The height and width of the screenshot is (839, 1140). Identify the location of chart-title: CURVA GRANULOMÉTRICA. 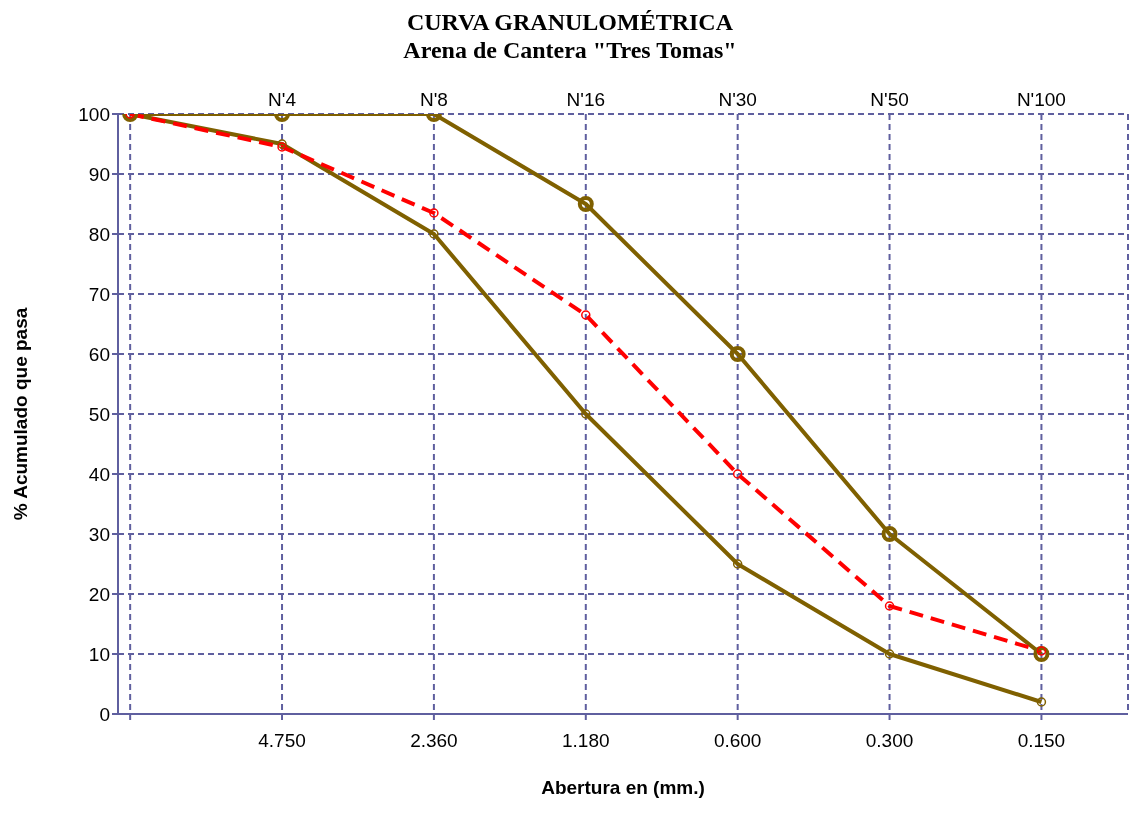
(570, 22).